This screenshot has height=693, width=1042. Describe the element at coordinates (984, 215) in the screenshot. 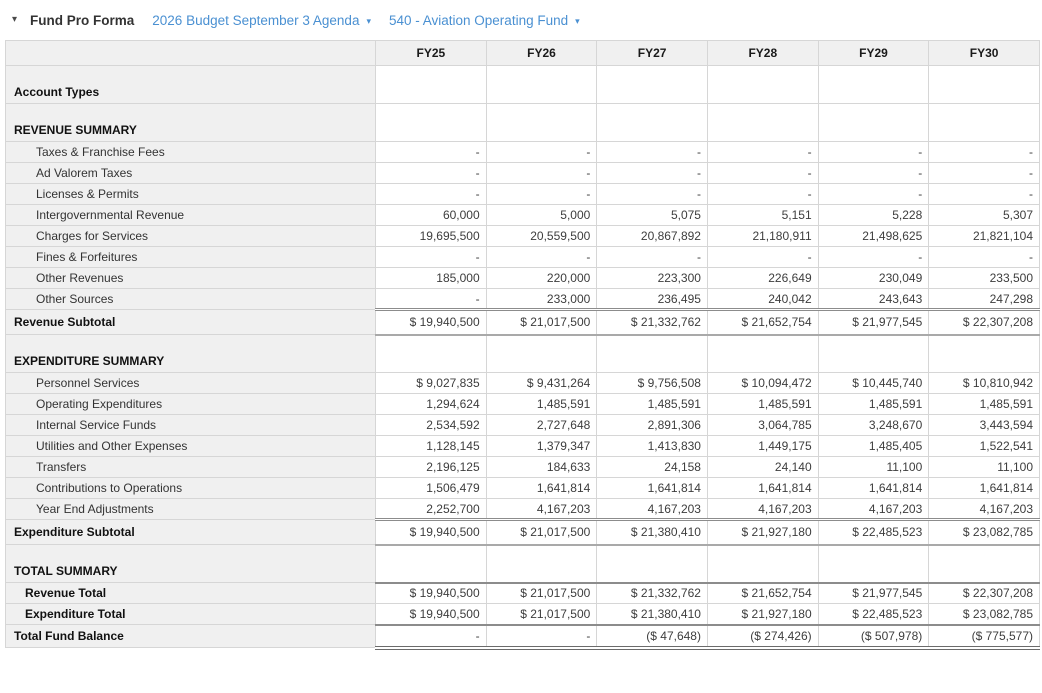

I see `cell-fy30: 5,307` at that location.